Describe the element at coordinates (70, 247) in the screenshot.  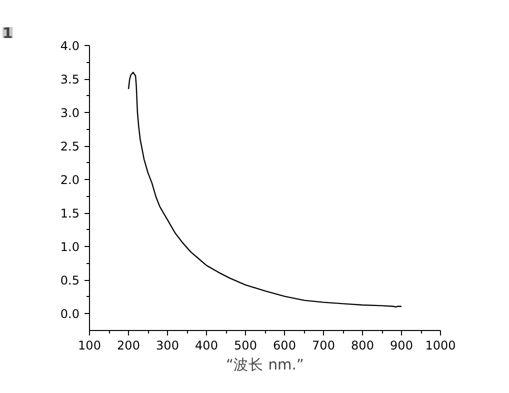
I see `y-tick-label: 1.0` at that location.